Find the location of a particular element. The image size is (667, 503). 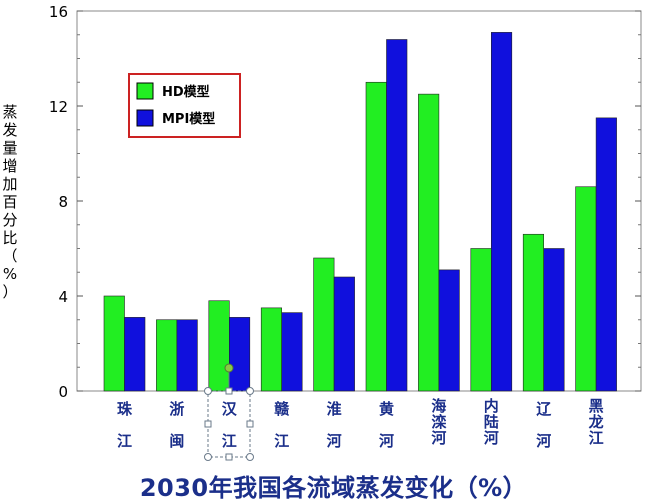

x-category-label: 珠 is located at coordinates (125, 409).